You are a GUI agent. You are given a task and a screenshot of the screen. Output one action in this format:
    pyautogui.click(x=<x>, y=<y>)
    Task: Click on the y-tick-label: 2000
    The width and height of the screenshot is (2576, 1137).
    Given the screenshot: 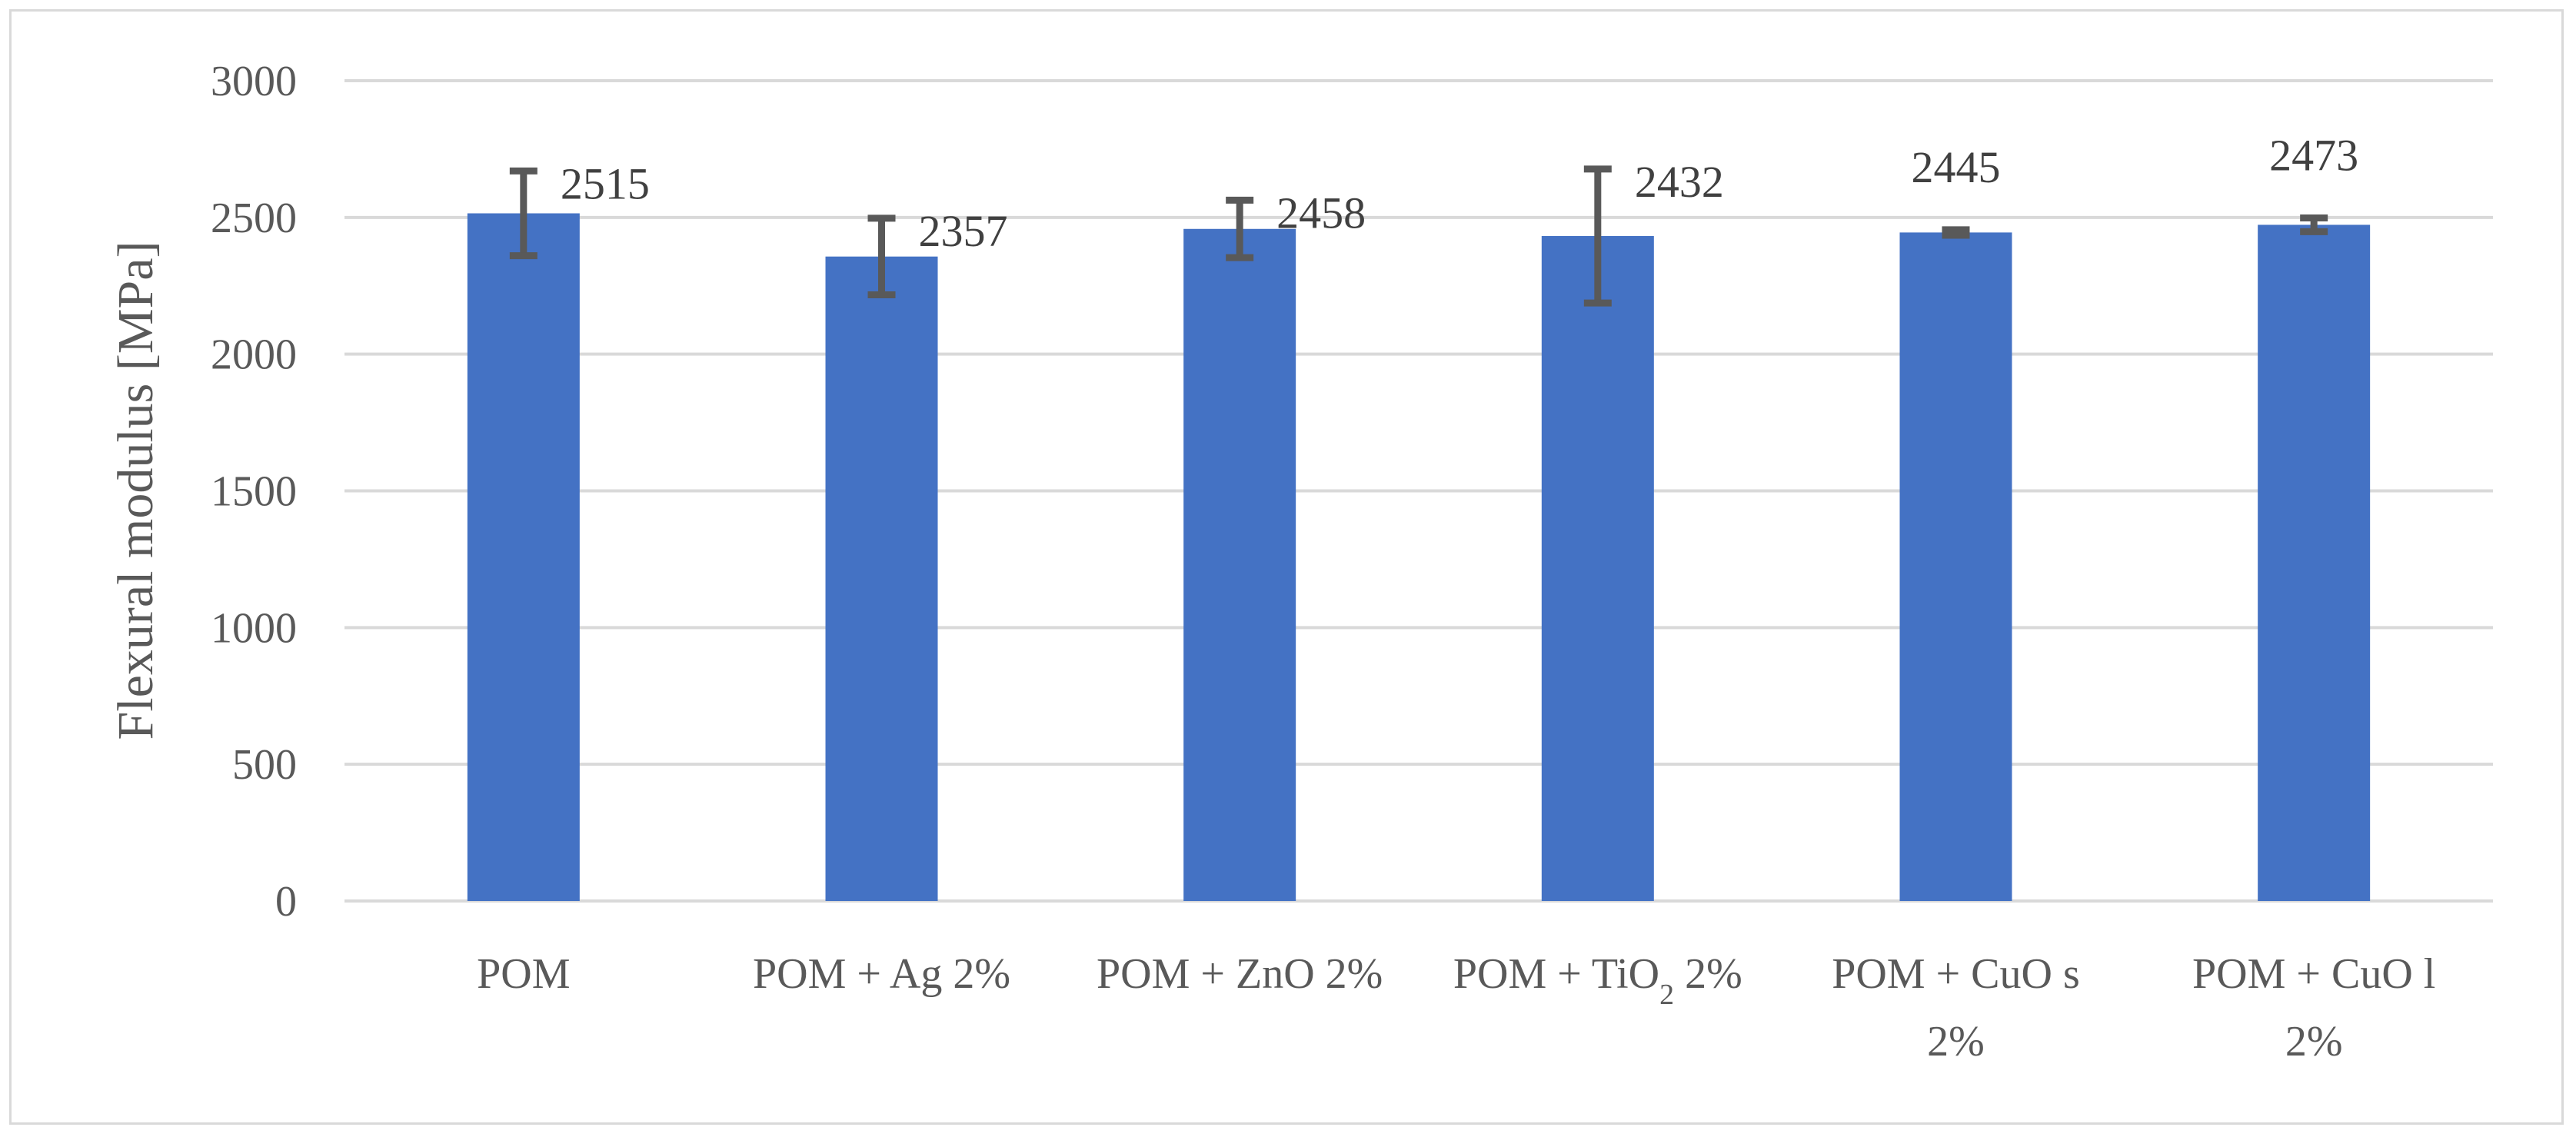 What is the action you would take?
    pyautogui.click(x=254, y=355)
    